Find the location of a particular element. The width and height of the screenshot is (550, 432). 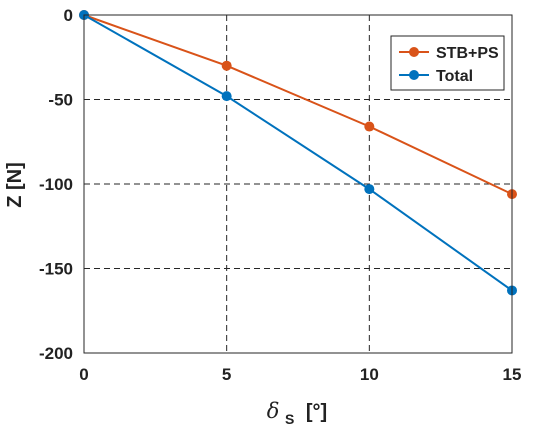

legend-label: Total is located at coordinates (454, 76).